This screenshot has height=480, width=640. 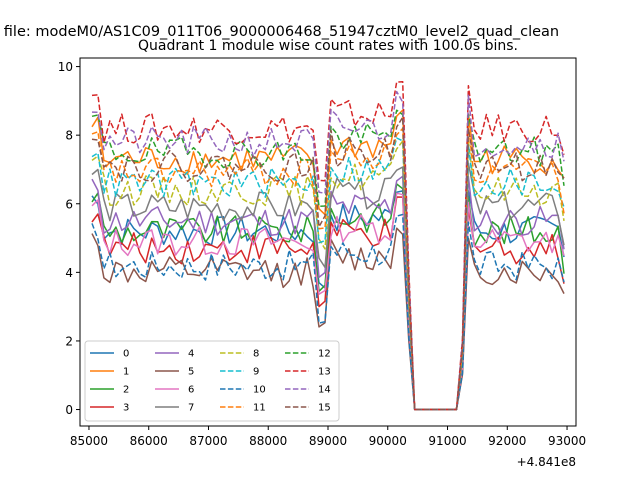 I want to click on x-tick-label: 90000, so click(x=388, y=441).